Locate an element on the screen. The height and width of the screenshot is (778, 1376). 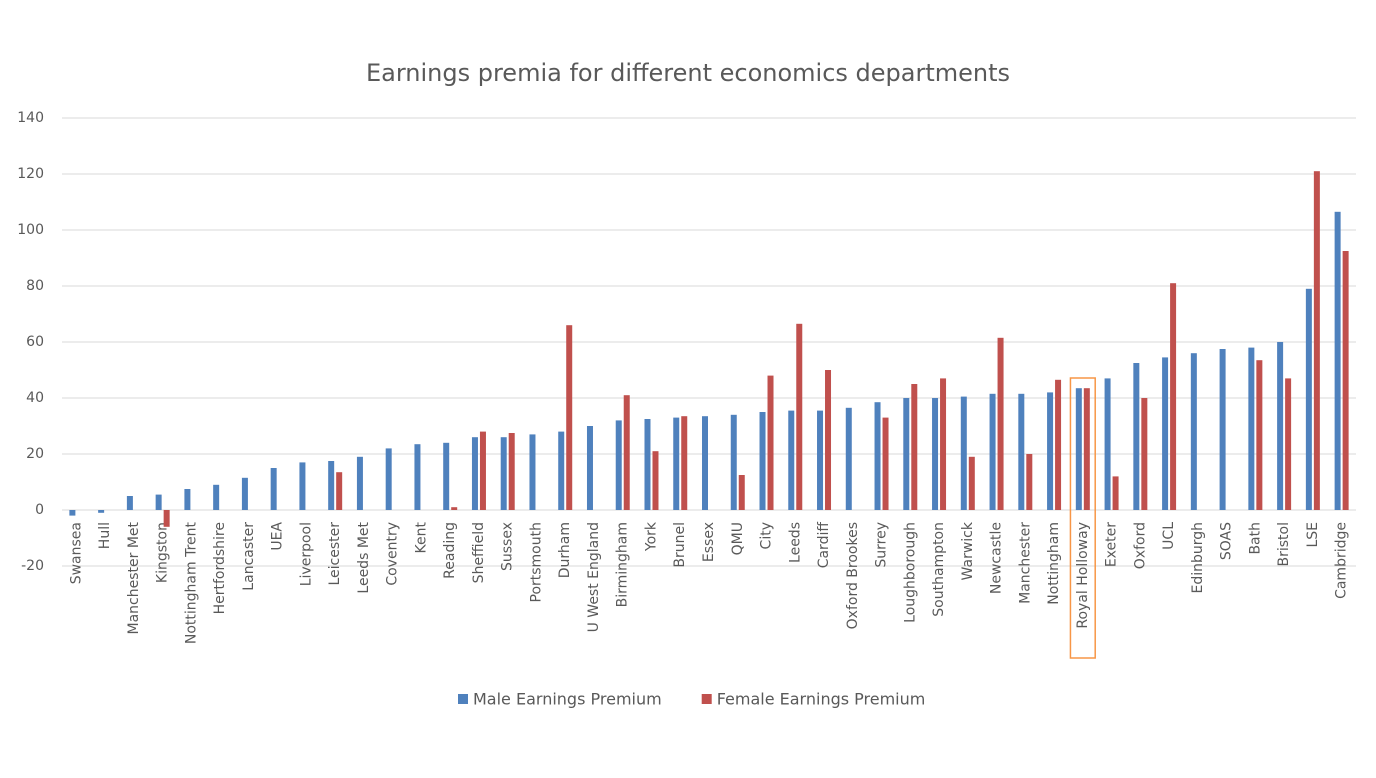
x-tick-label: Southampton is located at coordinates (939, 569).